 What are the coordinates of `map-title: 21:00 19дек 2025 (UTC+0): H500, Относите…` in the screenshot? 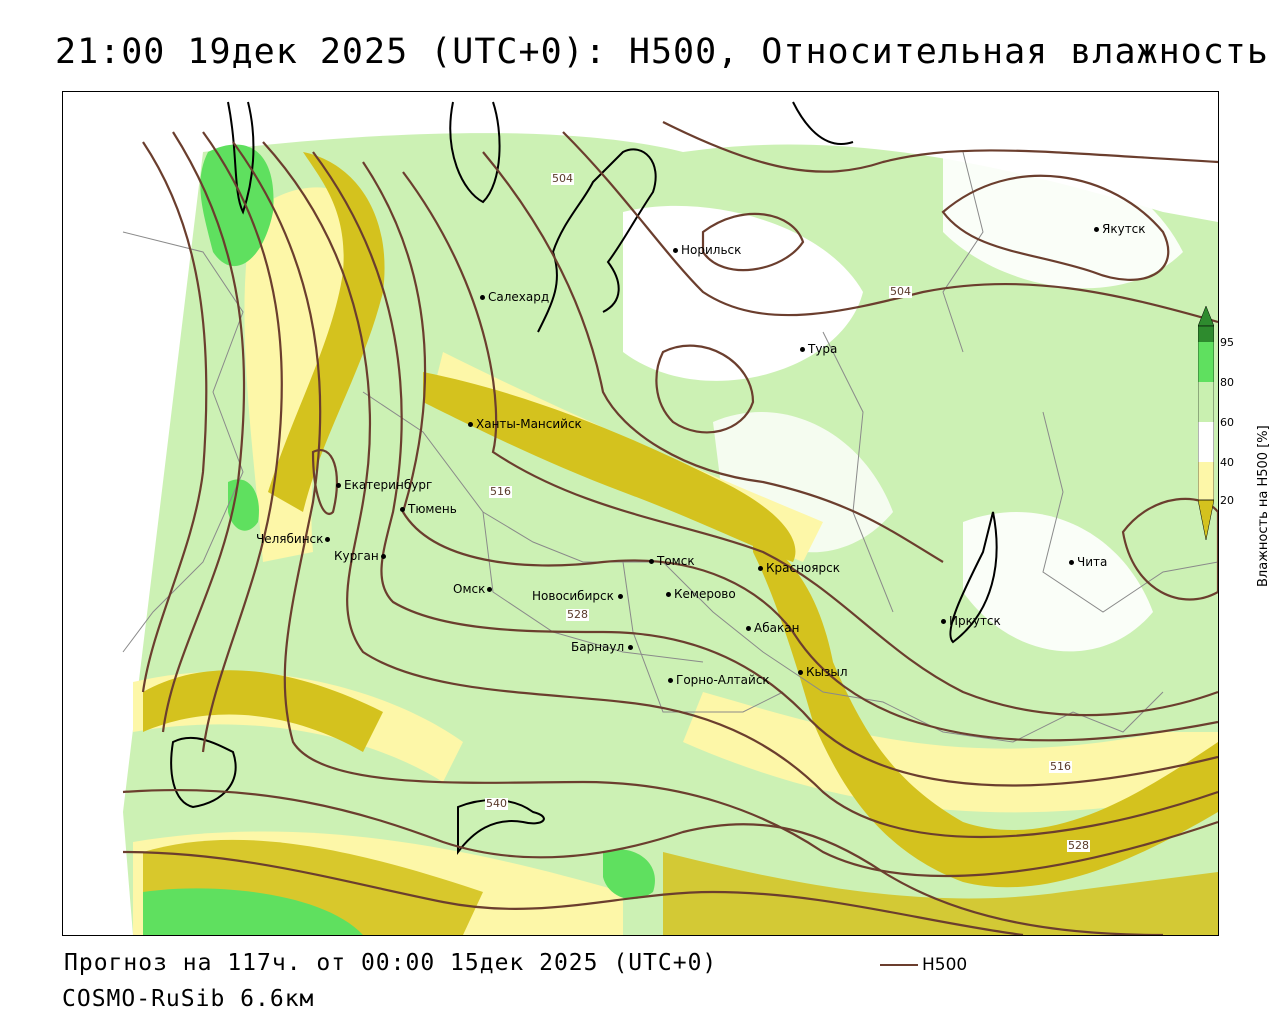 It's located at (662, 52).